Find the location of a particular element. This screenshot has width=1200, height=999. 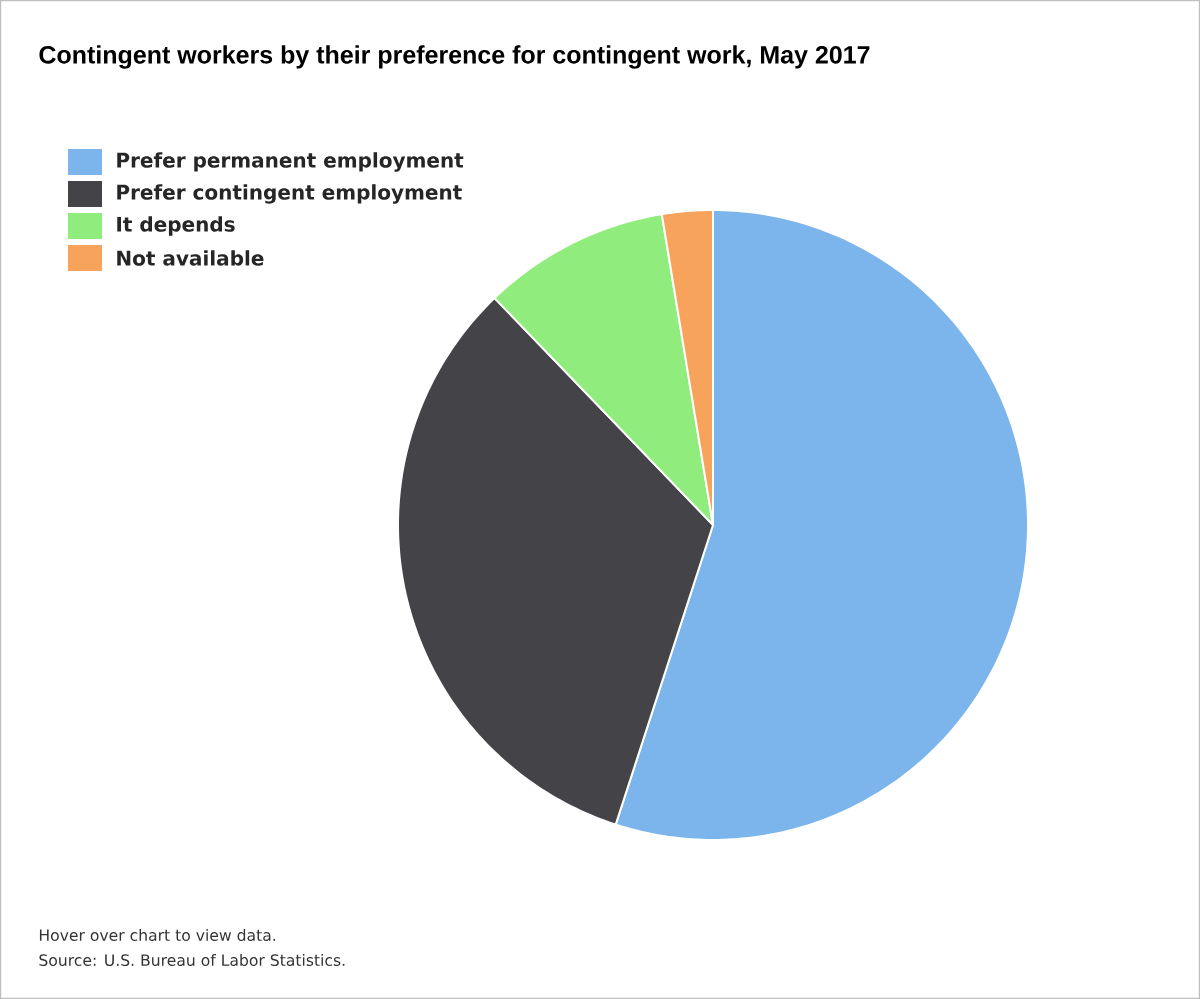

legend-label: Prefer permanent employment is located at coordinates (290, 162).